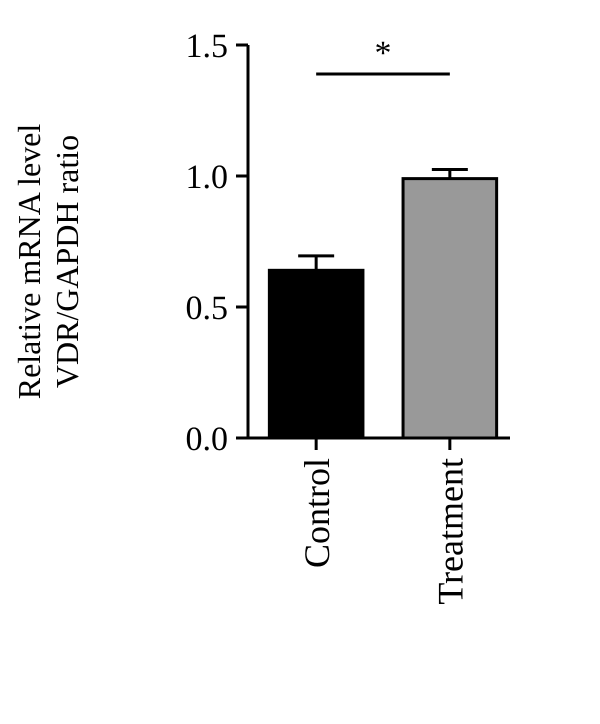 This screenshot has height=724, width=600. Describe the element at coordinates (207, 439) in the screenshot. I see `y-tick-label: 0.0` at that location.